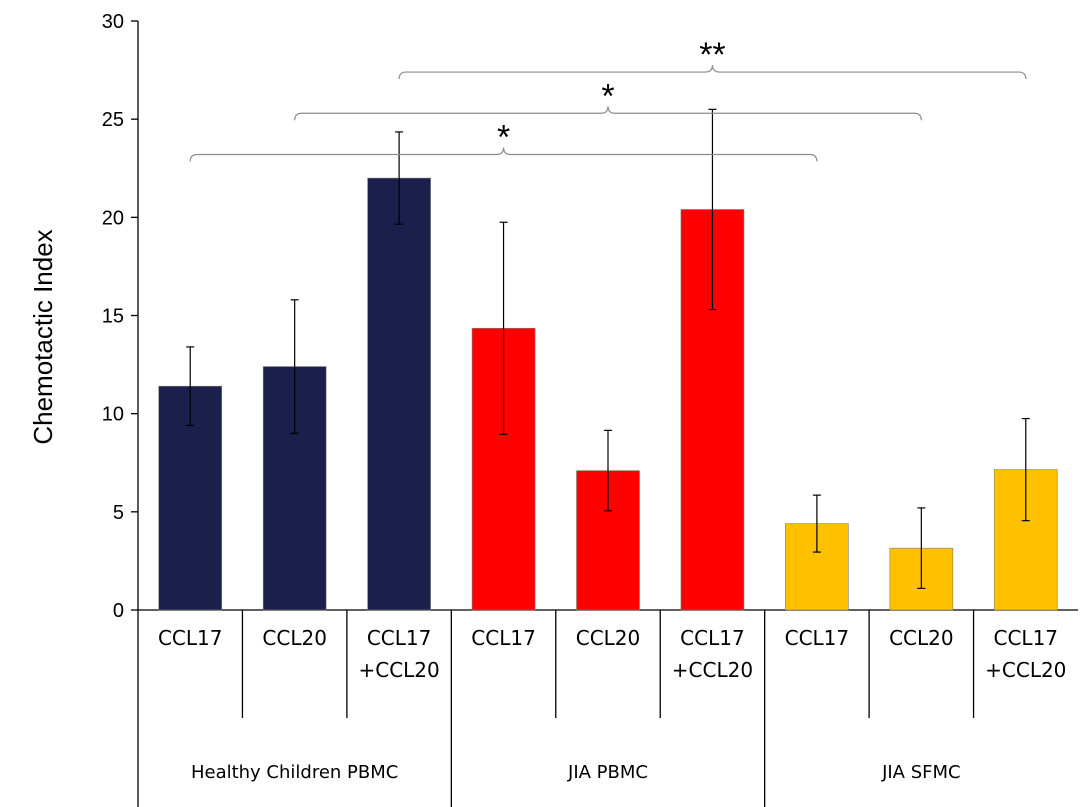  What do you see at coordinates (118, 611) in the screenshot?
I see `y-tick-label: 0` at bounding box center [118, 611].